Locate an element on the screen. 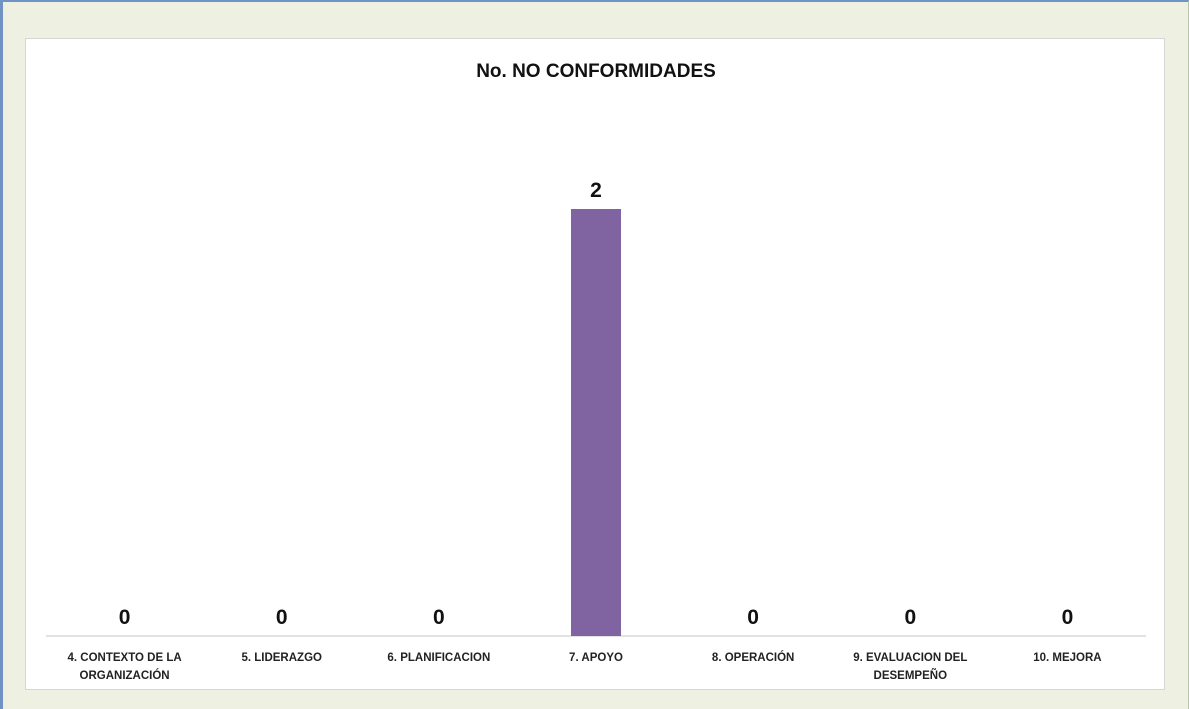 Image resolution: width=1189 pixels, height=709 pixels. x-tick-label-line: 6. PLANIFICACION is located at coordinates (438, 658).